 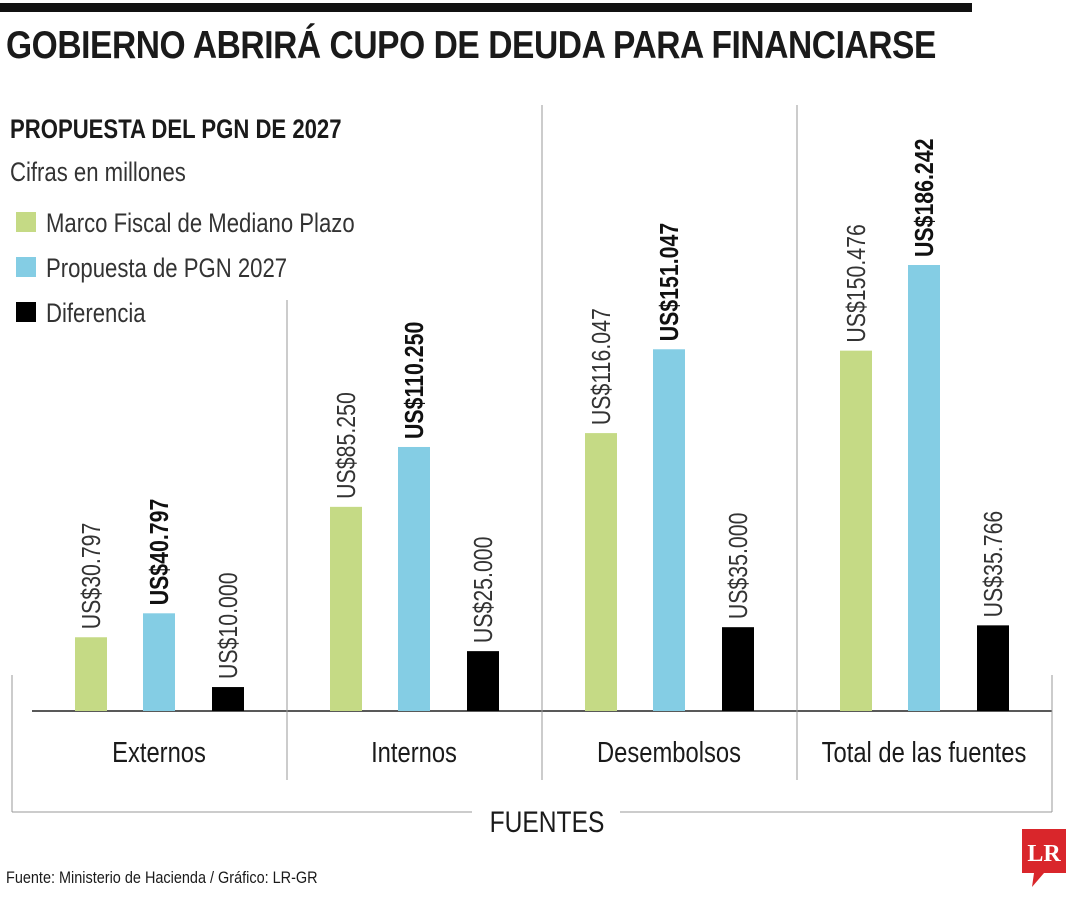 I want to click on category-label-1: Internos, so click(x=414, y=752).